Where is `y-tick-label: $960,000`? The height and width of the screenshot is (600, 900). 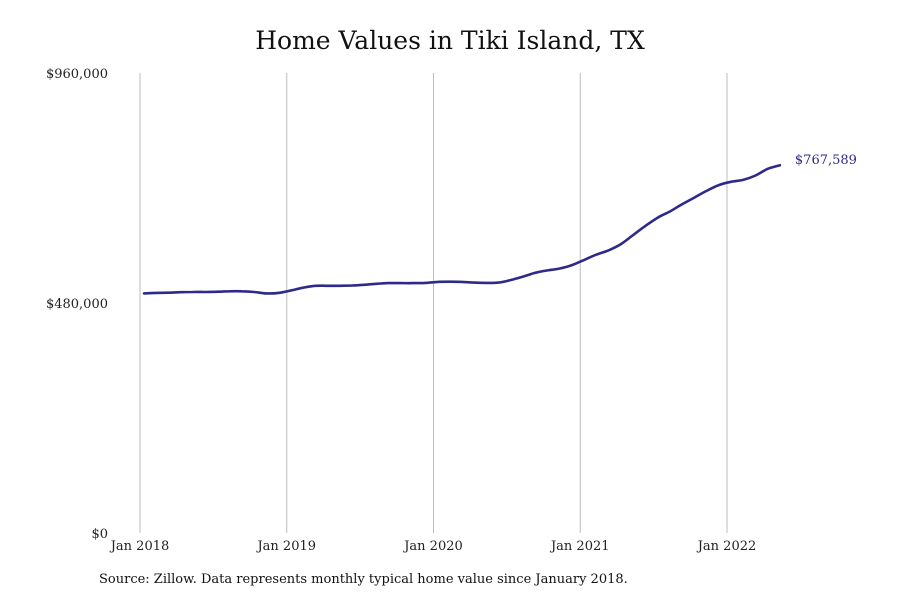
y-tick-label: $960,000 is located at coordinates (77, 74).